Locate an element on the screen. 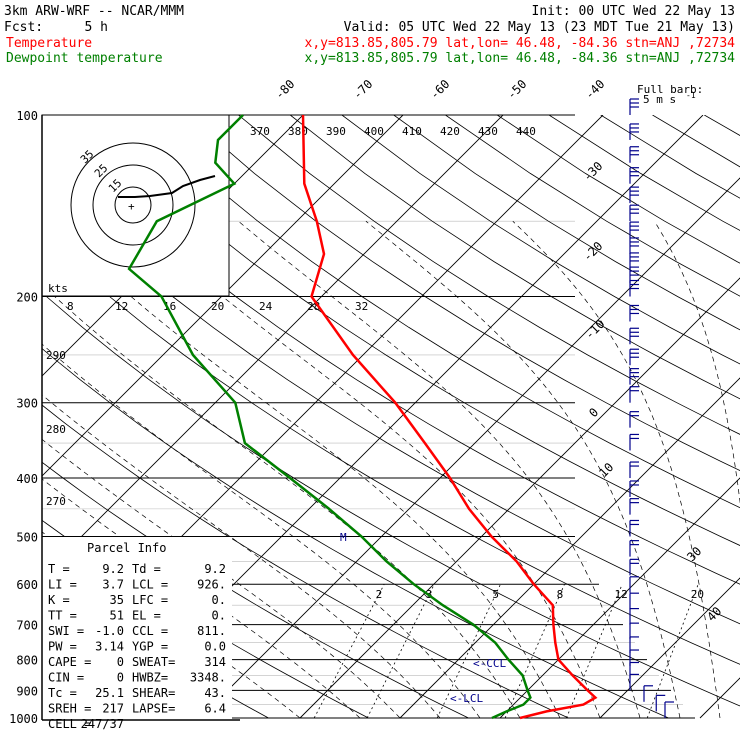 The width and height of the screenshot is (740, 740). pressure-tick-label: 600 is located at coordinates (27, 585).